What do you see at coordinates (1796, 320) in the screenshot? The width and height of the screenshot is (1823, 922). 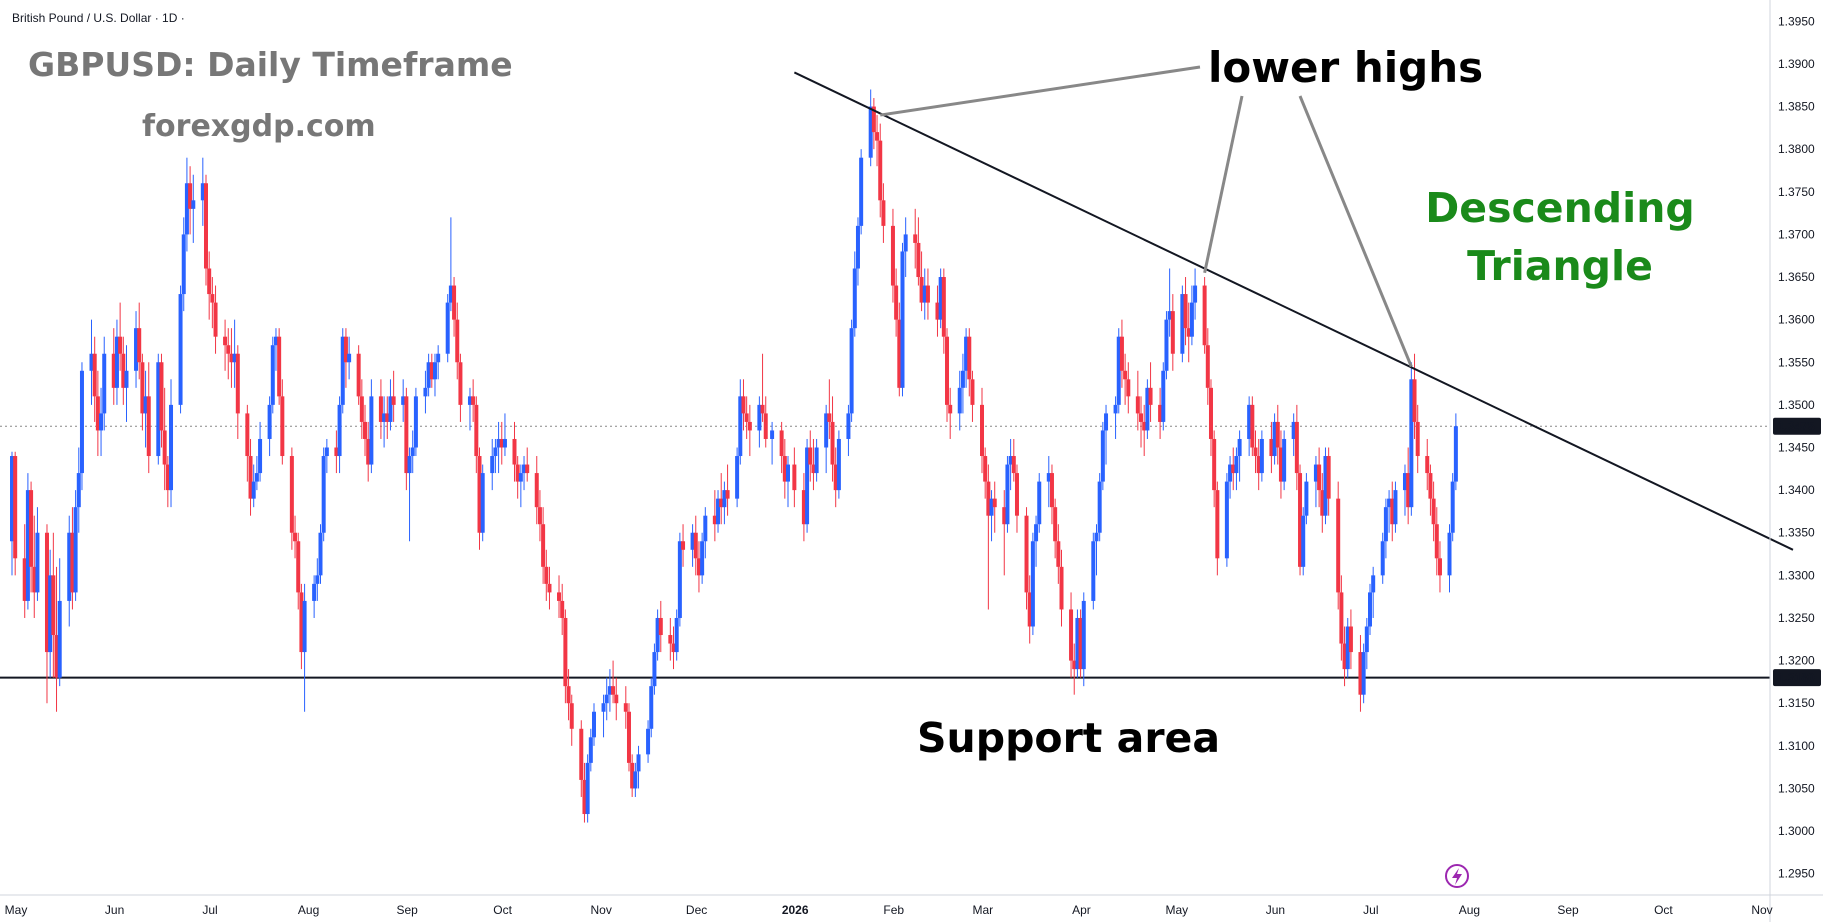 I see `y-tick-label: 1.3600` at bounding box center [1796, 320].